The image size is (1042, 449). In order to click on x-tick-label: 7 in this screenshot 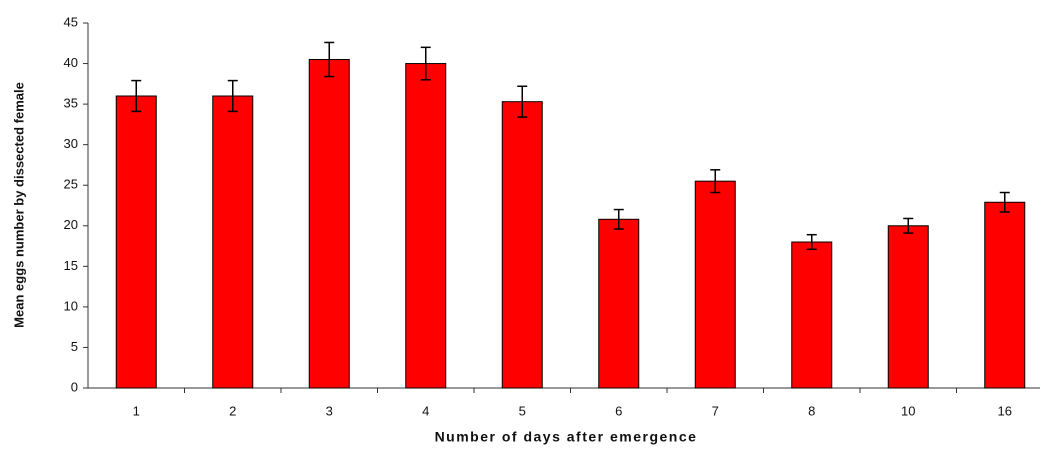, I will do `click(715, 410)`.